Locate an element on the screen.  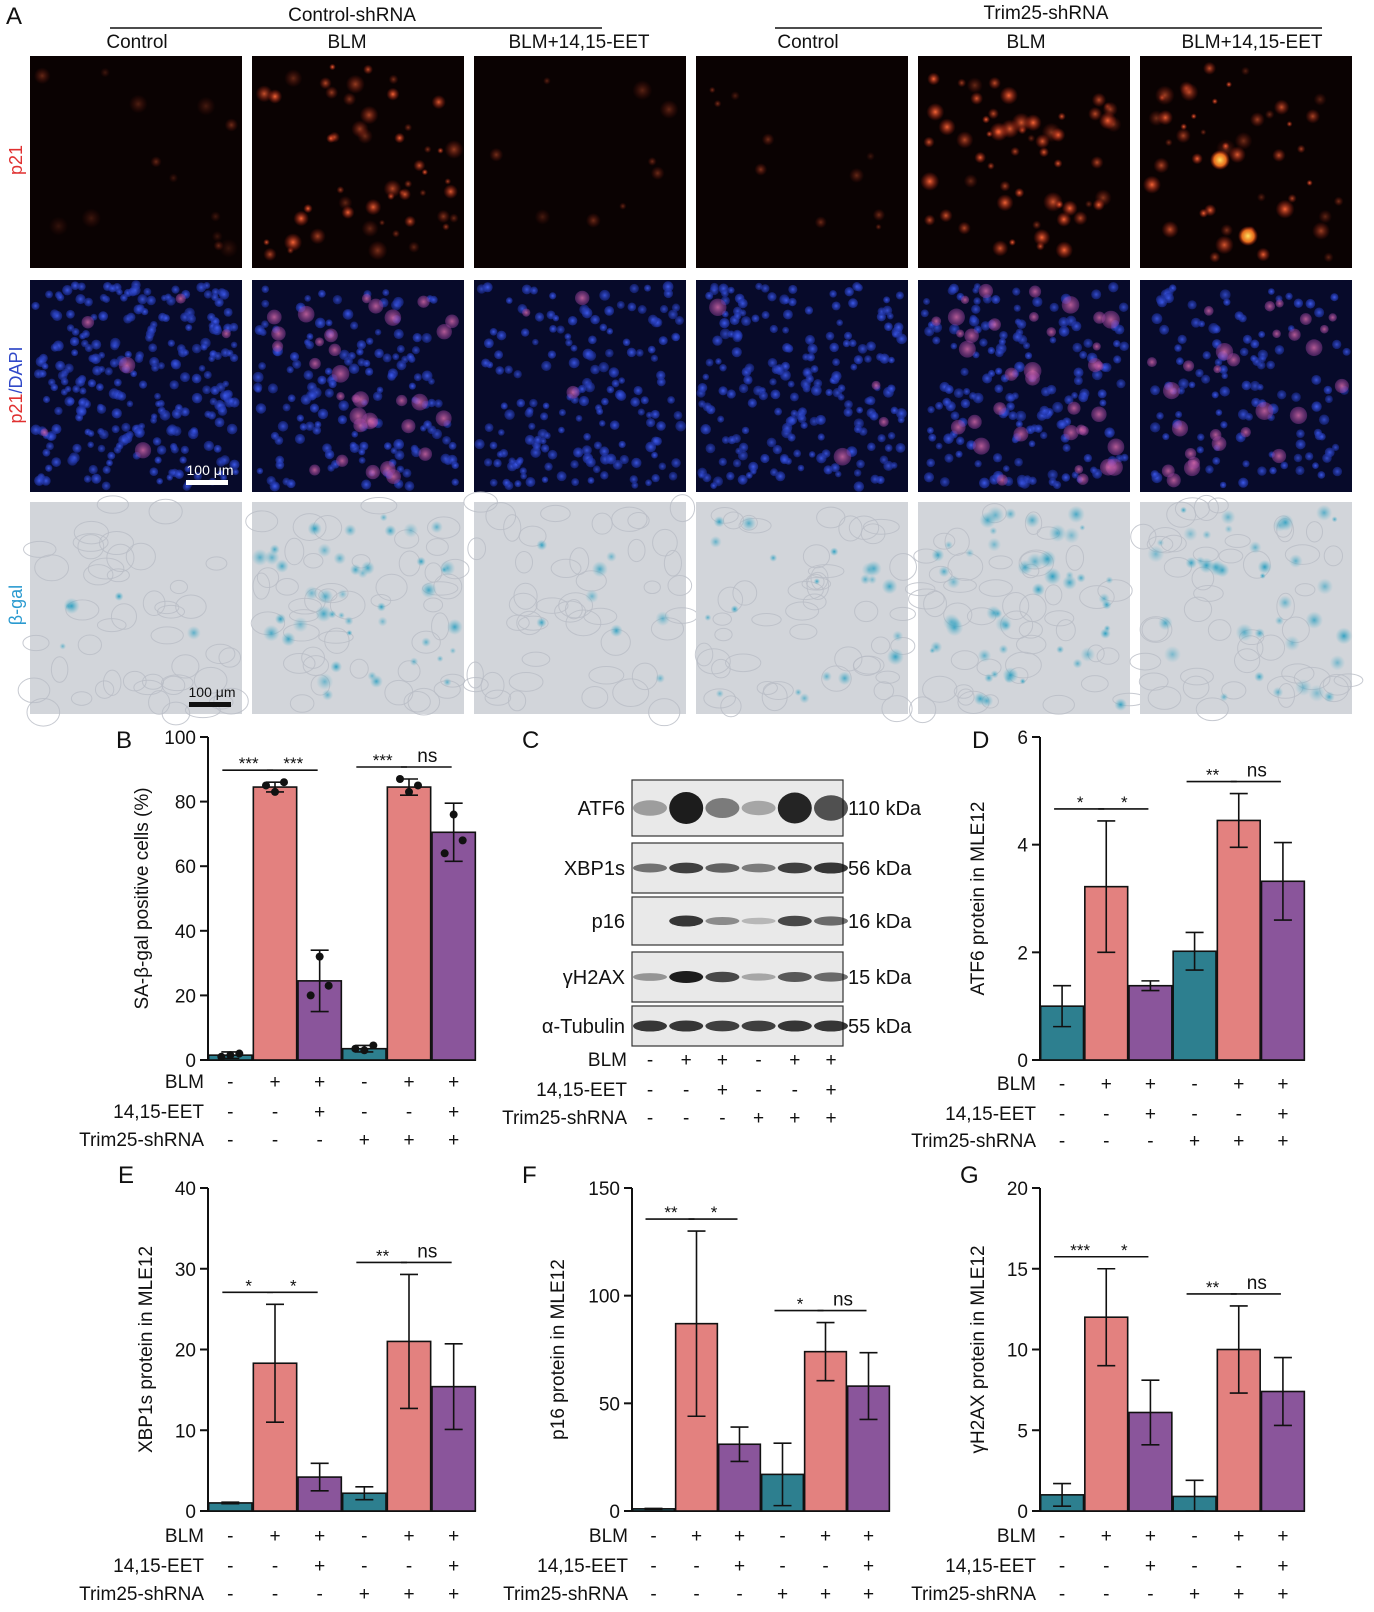
column-label-blm-14-15-eet: BLM+14,15-EET is located at coordinates (579, 42).